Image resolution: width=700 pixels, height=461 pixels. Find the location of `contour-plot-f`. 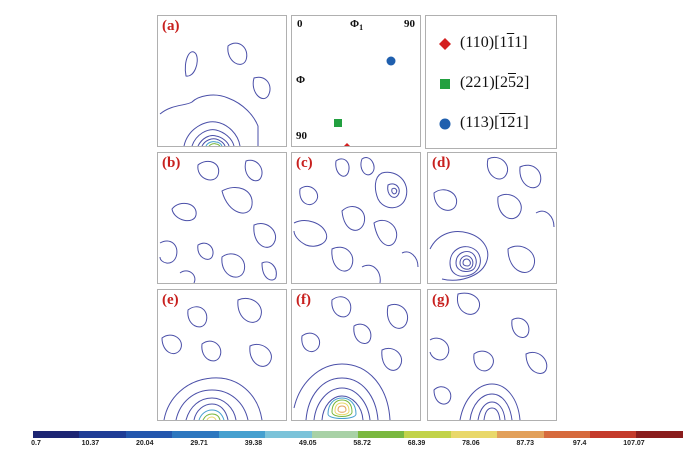

contour-plot-f is located at coordinates (350, 358).